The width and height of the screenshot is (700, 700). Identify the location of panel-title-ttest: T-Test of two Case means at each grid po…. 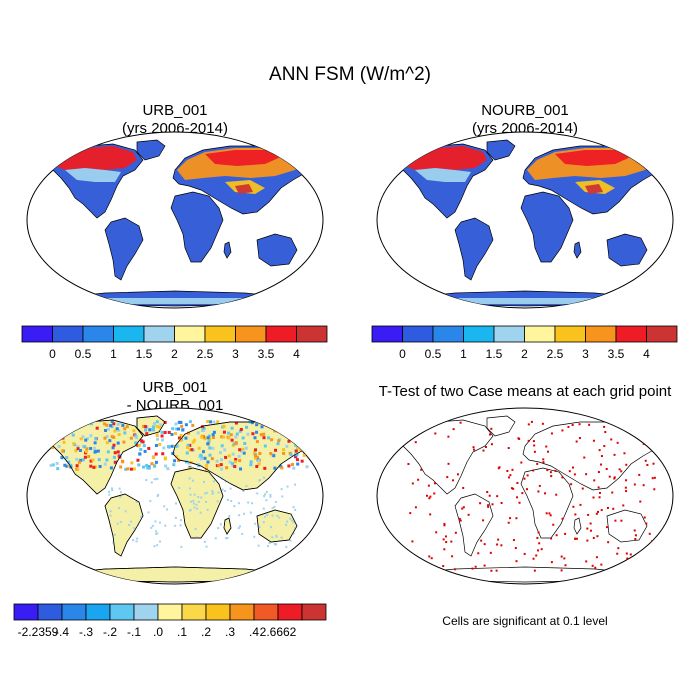
(525, 392).